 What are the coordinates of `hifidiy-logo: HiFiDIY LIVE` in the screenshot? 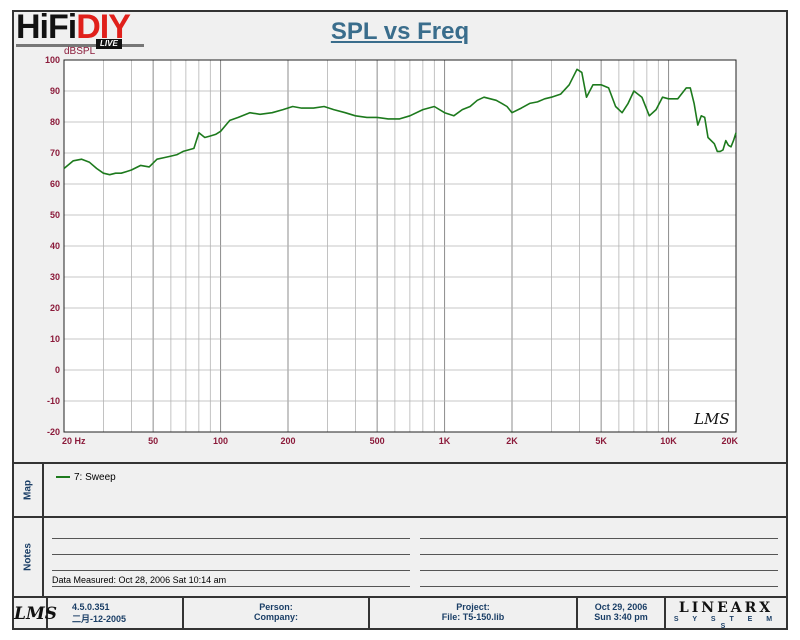 It's located at (81, 30).